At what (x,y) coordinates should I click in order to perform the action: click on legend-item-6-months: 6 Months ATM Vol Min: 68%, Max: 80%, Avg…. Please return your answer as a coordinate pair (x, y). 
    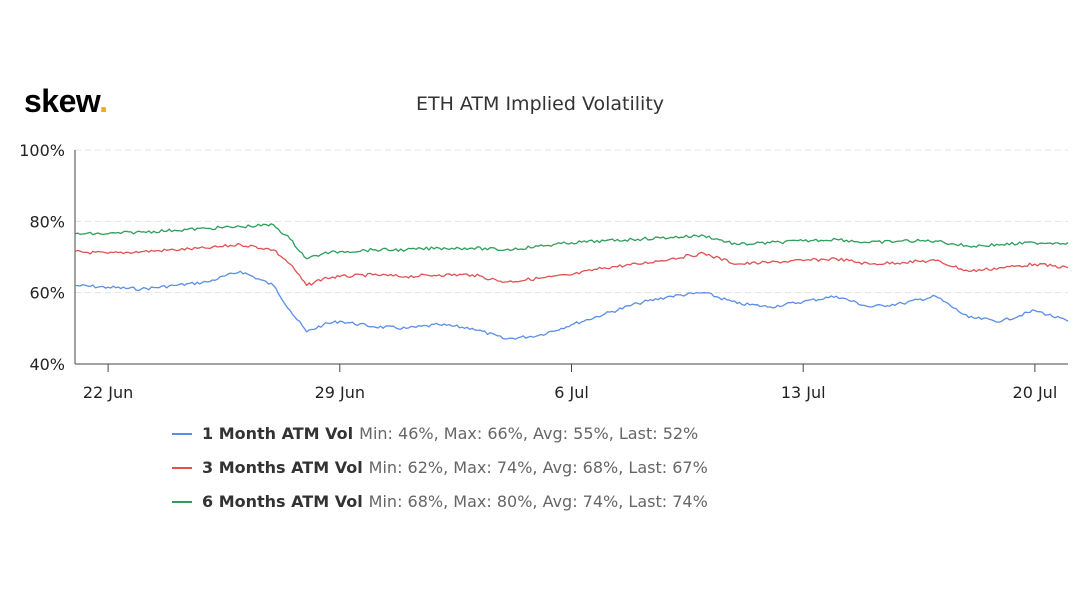
    Looking at the image, I should click on (440, 501).